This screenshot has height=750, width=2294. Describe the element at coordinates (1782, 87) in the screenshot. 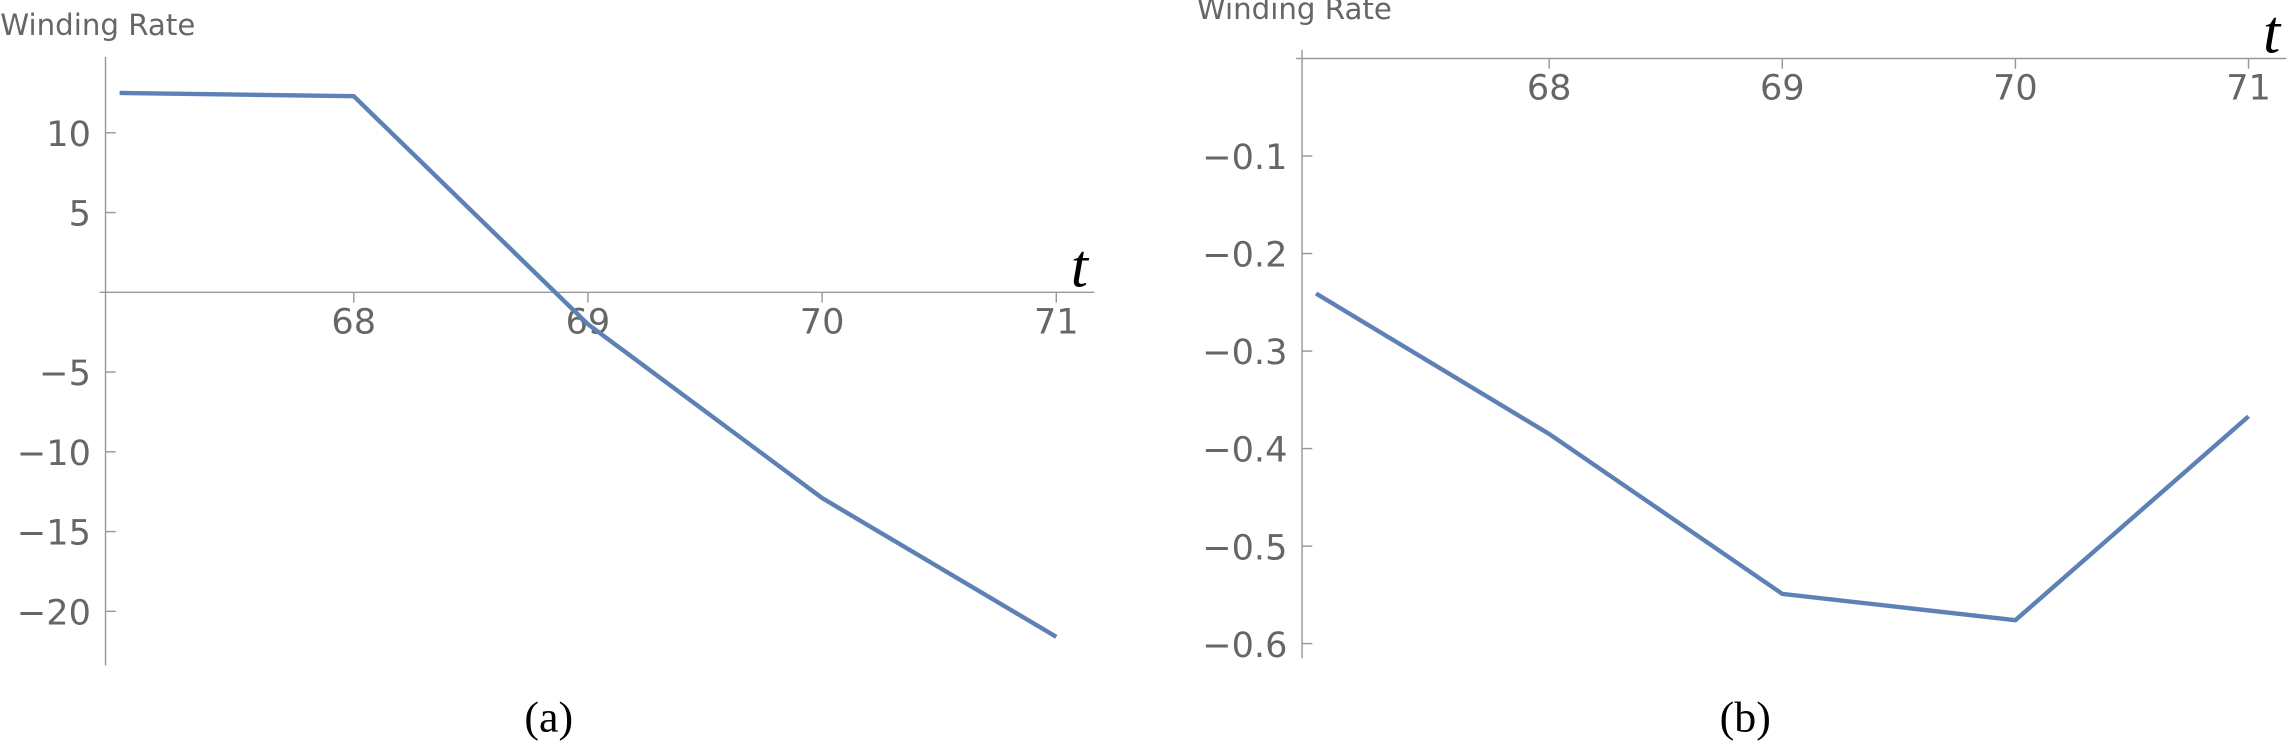

I see `x-tick-label: 69` at that location.